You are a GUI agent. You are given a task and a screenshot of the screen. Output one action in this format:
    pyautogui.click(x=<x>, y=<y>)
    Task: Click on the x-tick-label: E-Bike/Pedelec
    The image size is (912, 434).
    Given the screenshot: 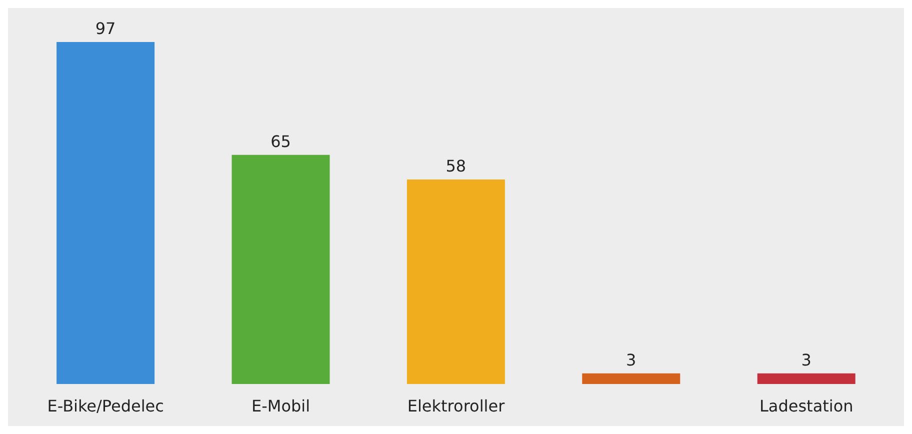 What is the action you would take?
    pyautogui.click(x=105, y=406)
    